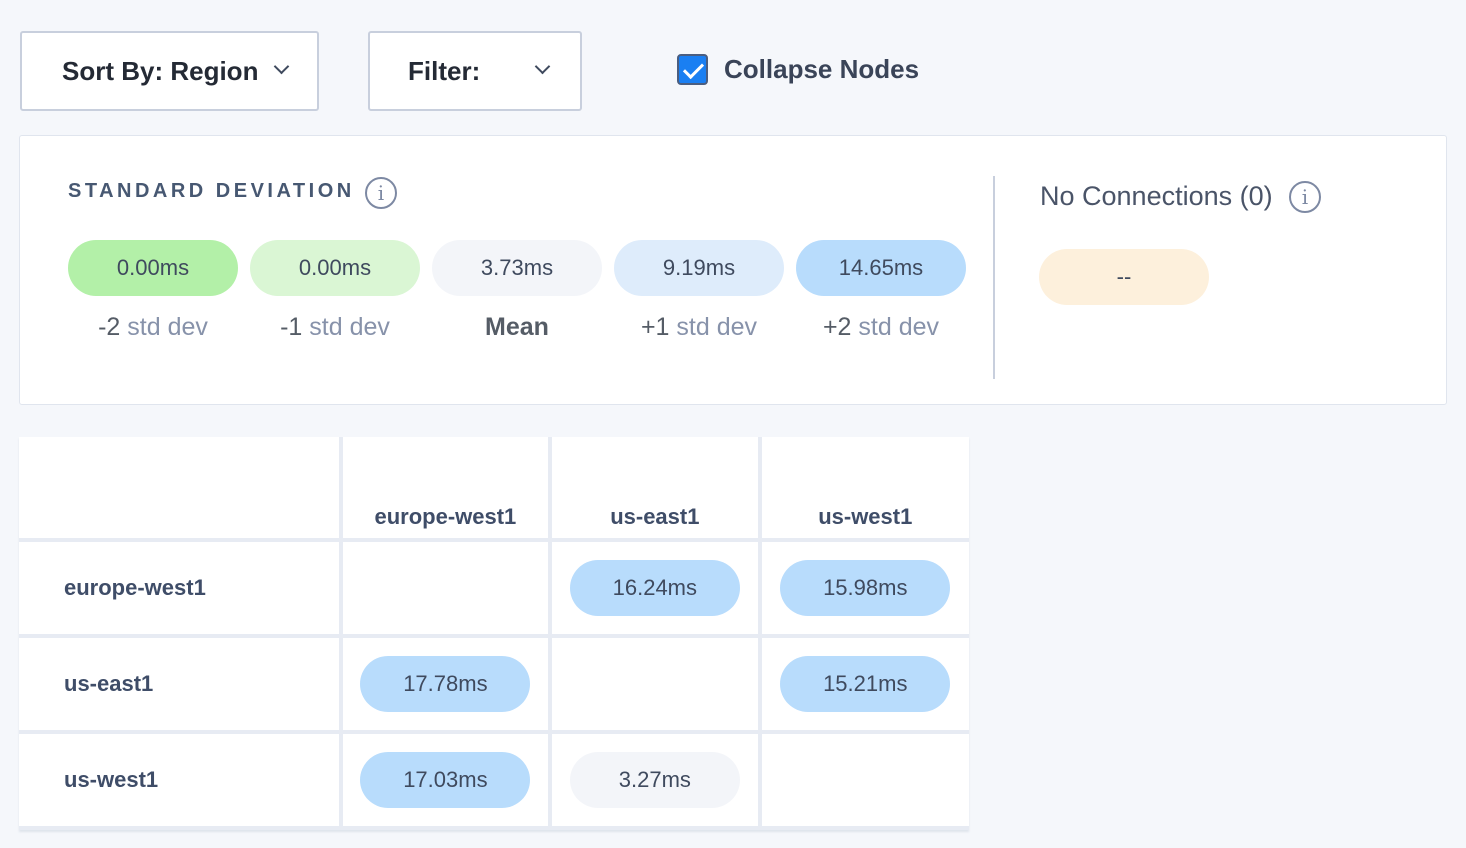  What do you see at coordinates (211, 191) in the screenshot?
I see `std-dev-title: STANDARD DEVIATION` at bounding box center [211, 191].